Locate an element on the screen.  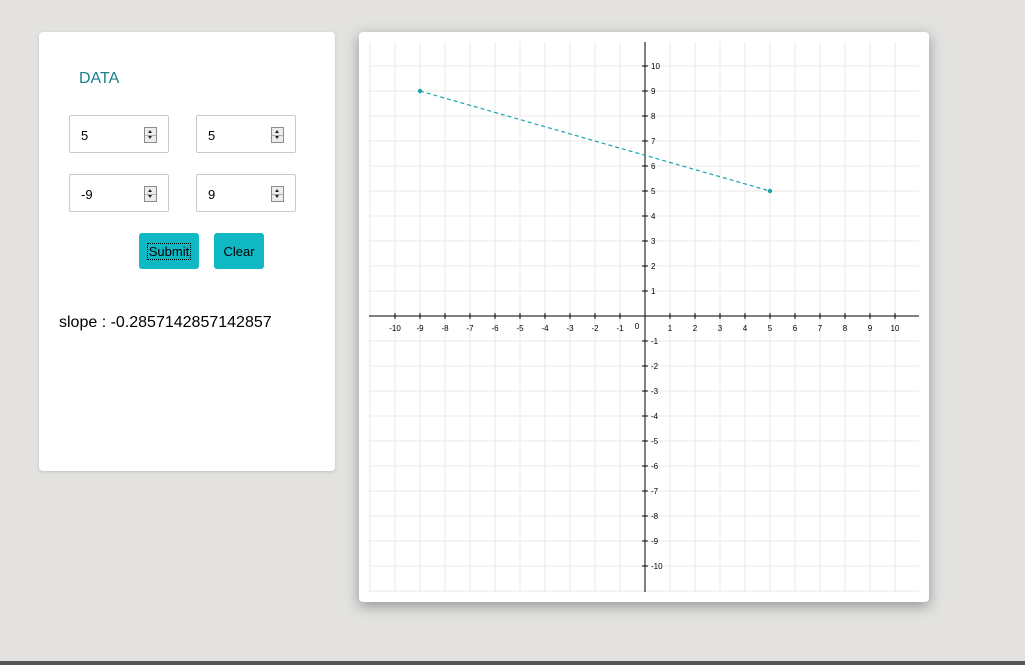
x1-spinner is located at coordinates (150, 135).